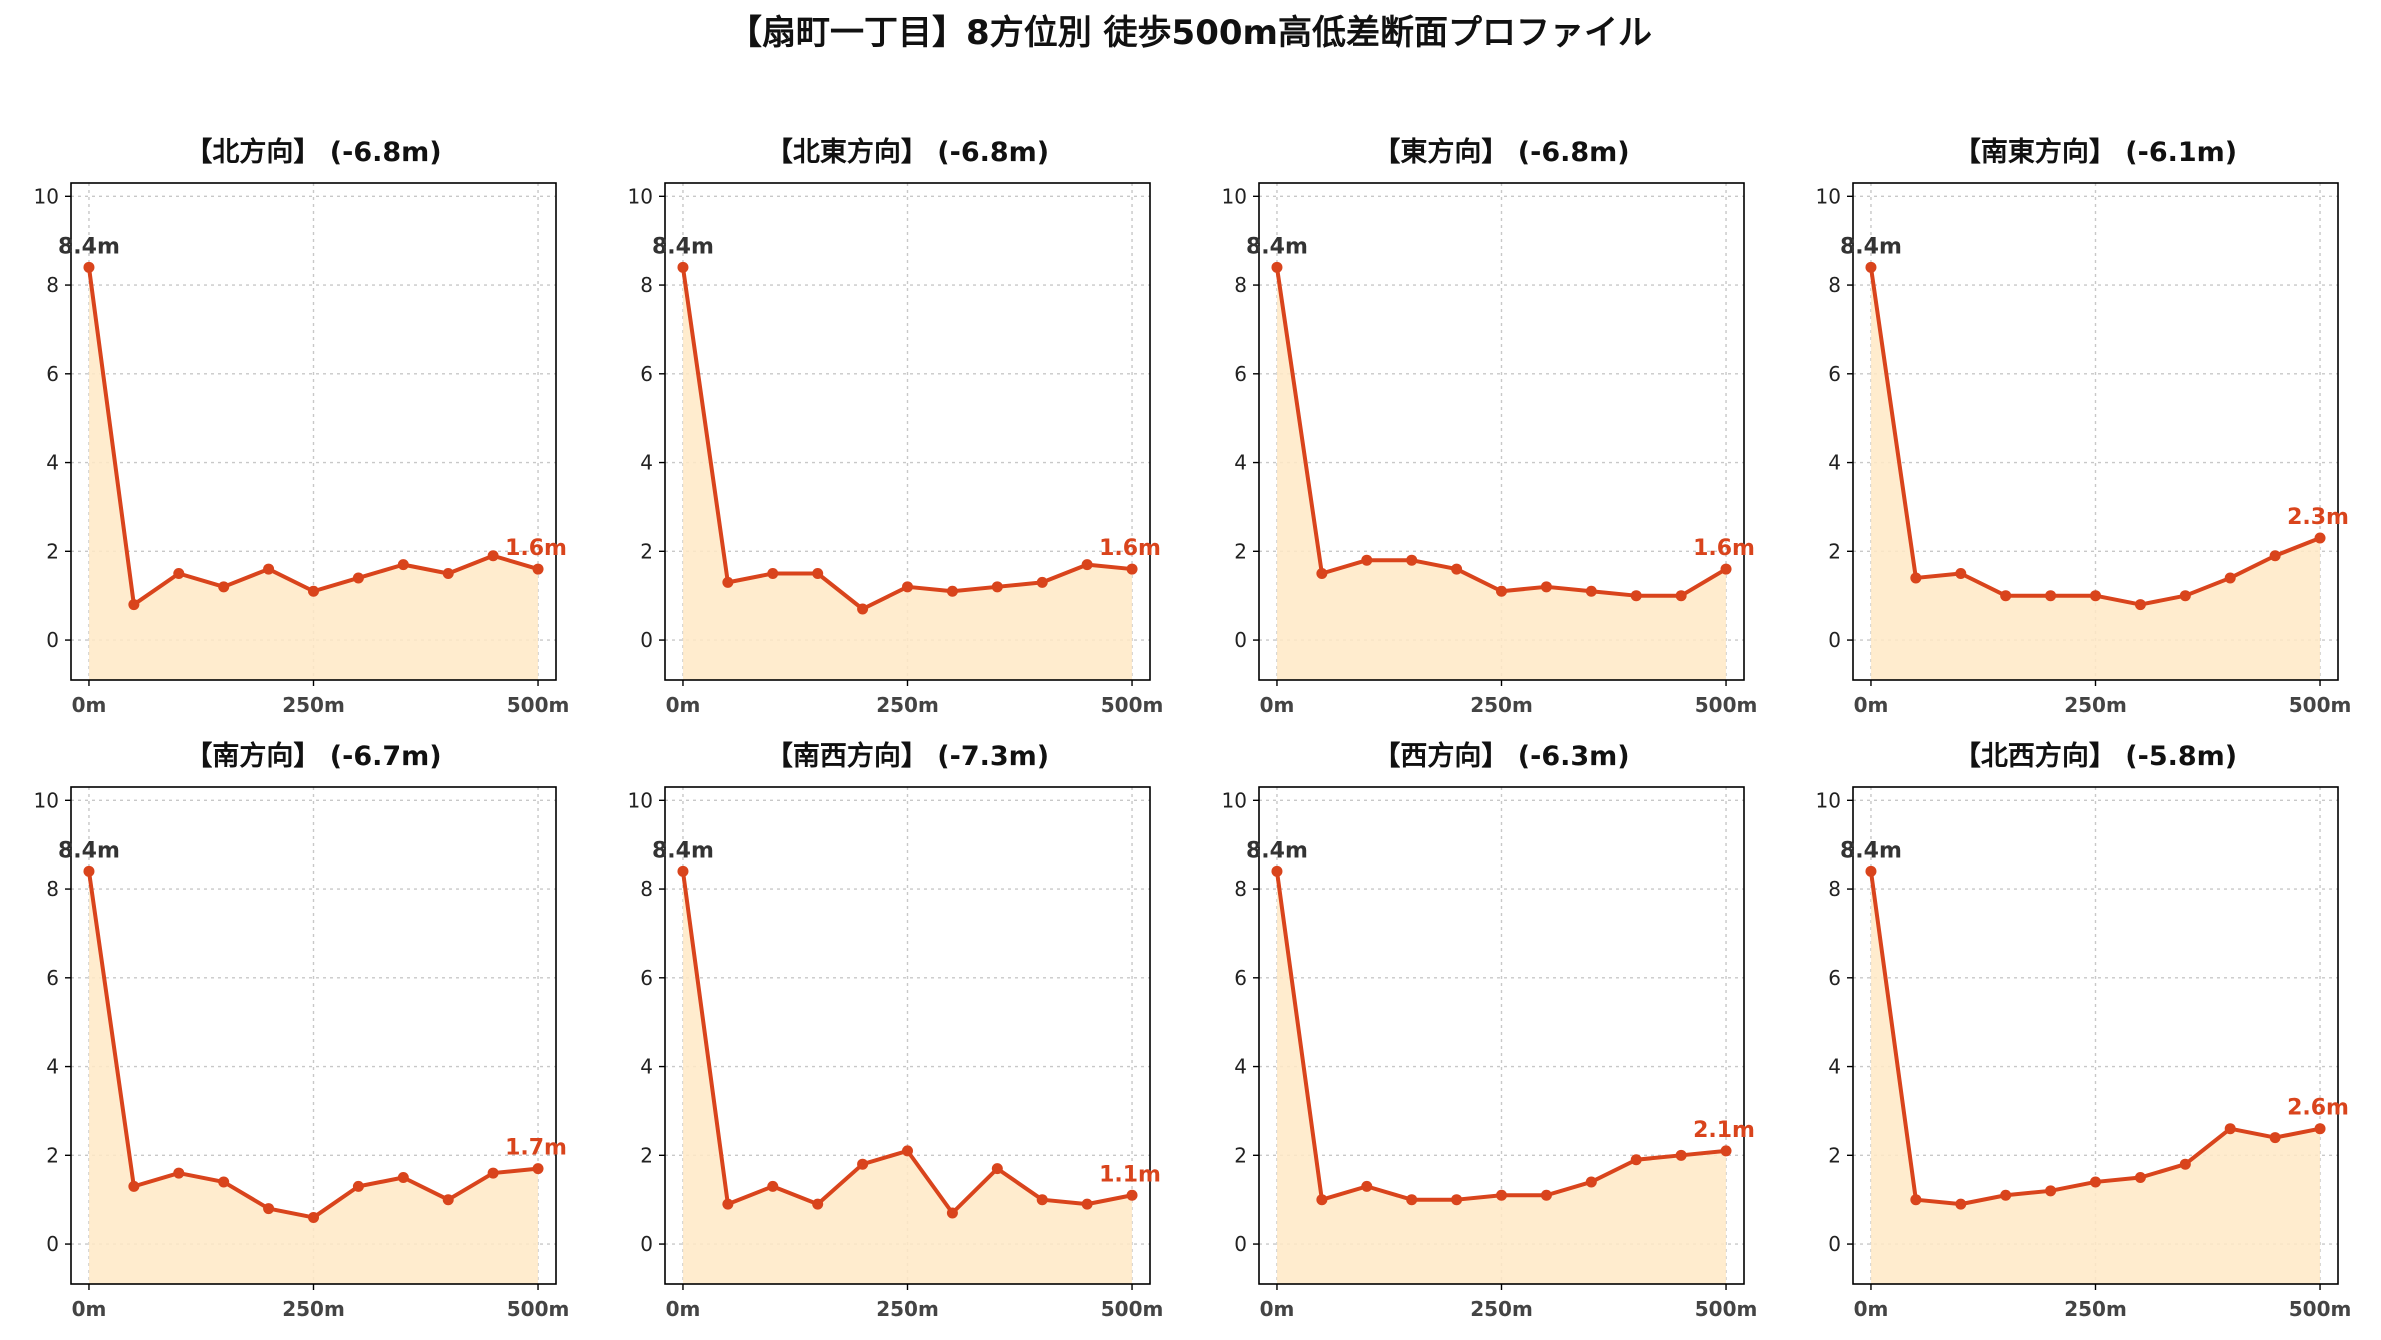 The width and height of the screenshot is (2381, 1340). What do you see at coordinates (313, 152) in the screenshot?
I see `panel-title: 【北方向】 (-6.8m)` at bounding box center [313, 152].